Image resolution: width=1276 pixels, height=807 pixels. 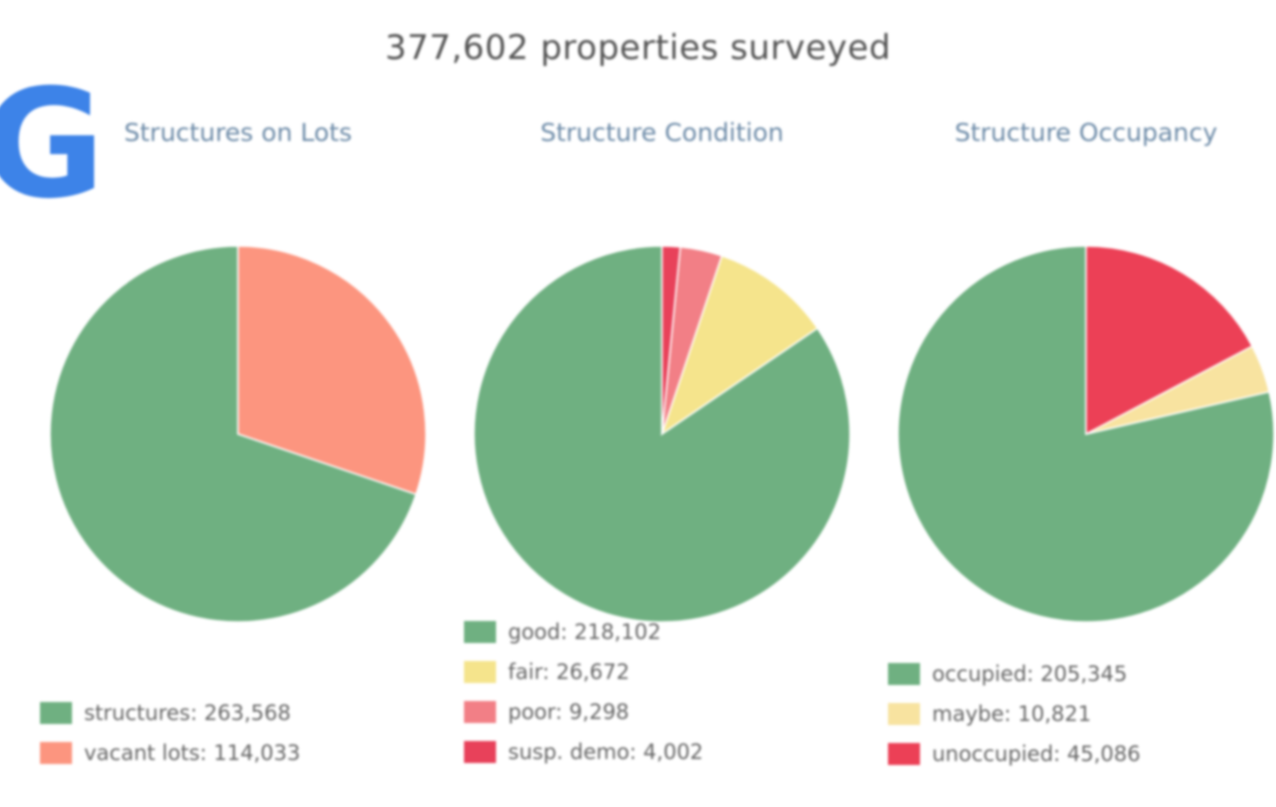 I want to click on page-title: 377,602 properties surveyed, so click(x=638, y=48).